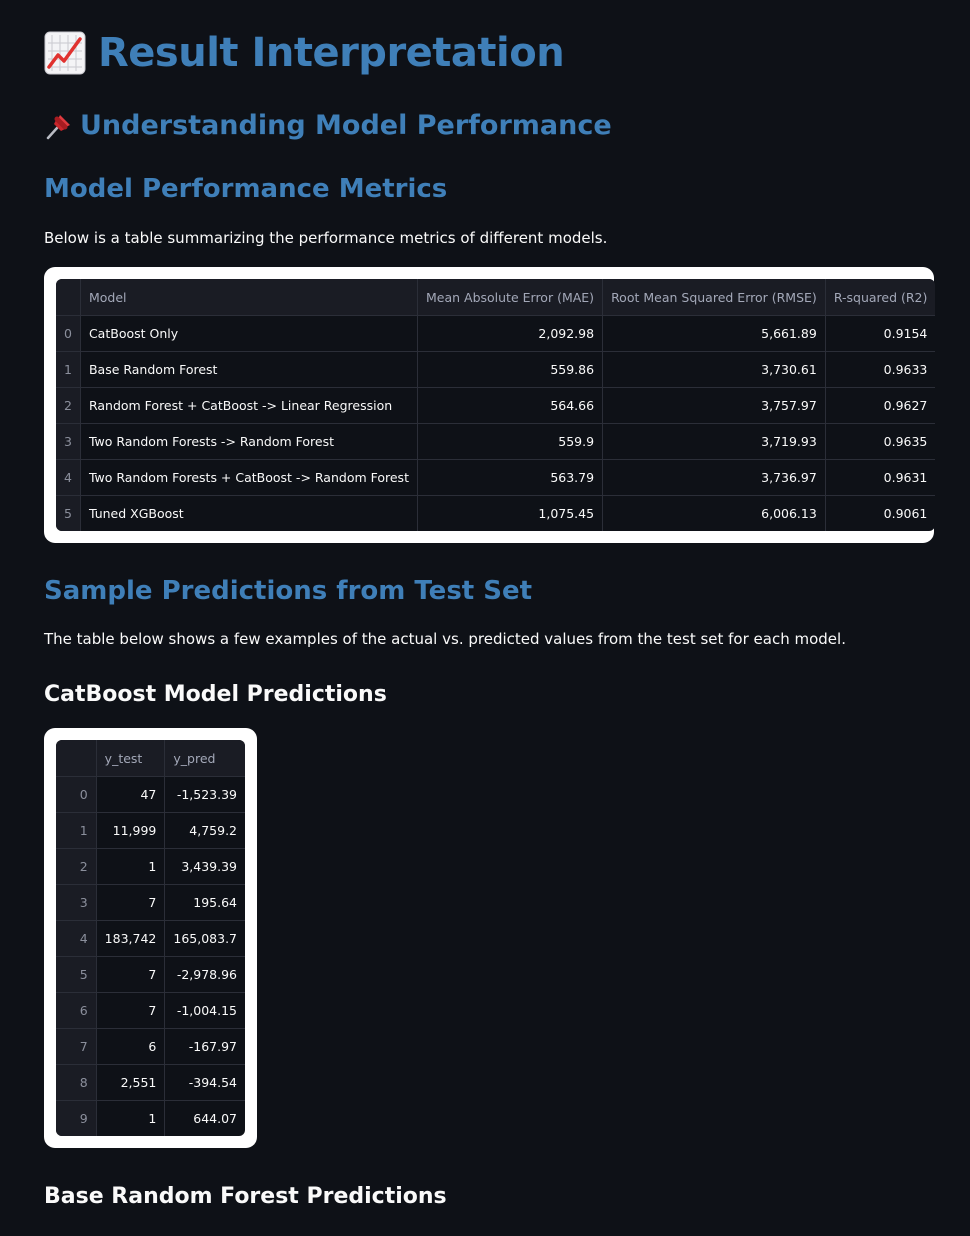  I want to click on cell-mae: 2,092.98, so click(510, 333).